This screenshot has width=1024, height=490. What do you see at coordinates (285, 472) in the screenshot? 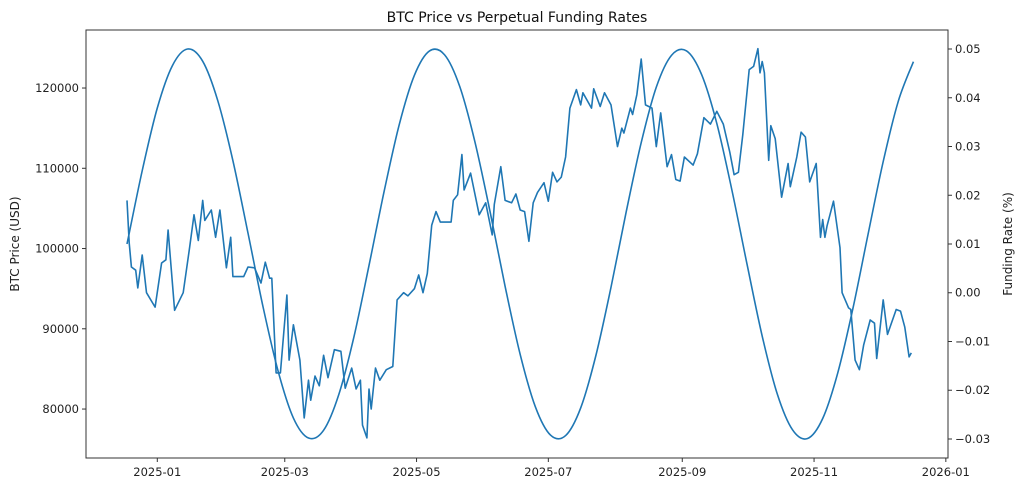
I see `x-tick-label: 2025-03` at bounding box center [285, 472].